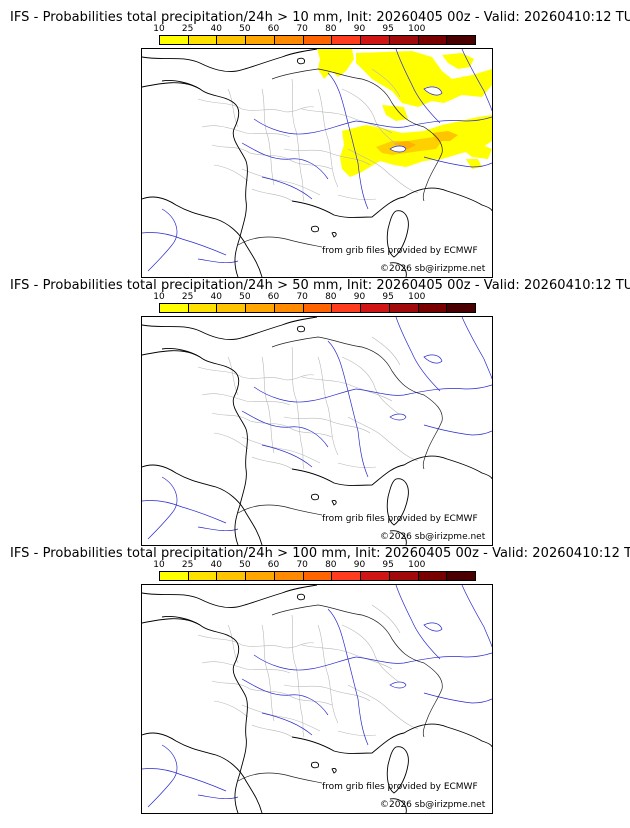  I want to click on sardinia-coast, so click(398, 537).